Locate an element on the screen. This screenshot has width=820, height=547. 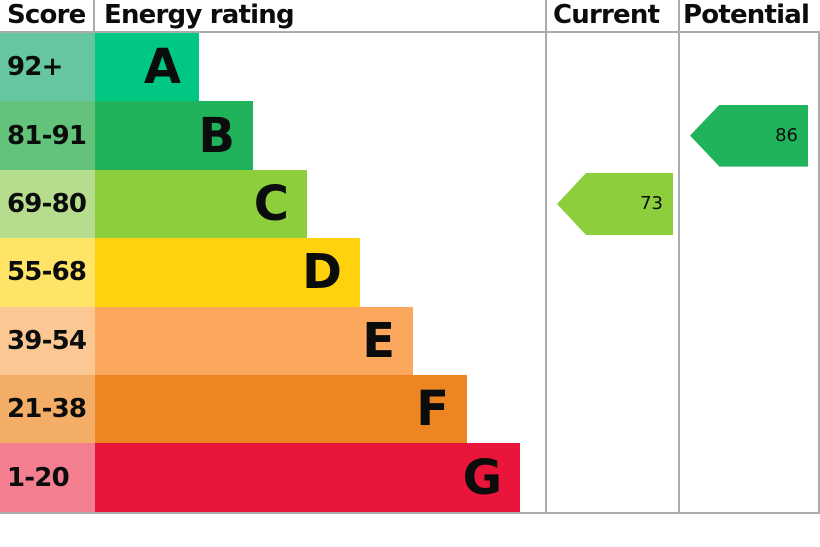
band-row-d: 55-68 D is located at coordinates (410, 272).